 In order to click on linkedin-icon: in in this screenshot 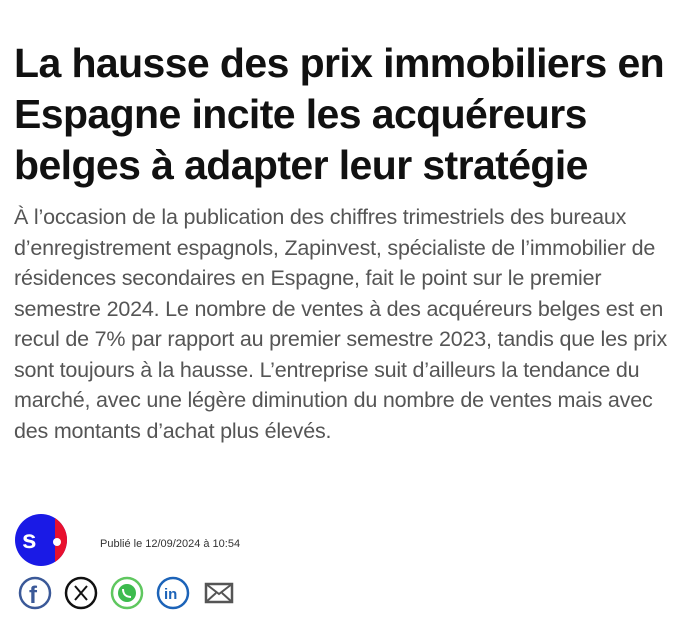, I will do `click(173, 593)`.